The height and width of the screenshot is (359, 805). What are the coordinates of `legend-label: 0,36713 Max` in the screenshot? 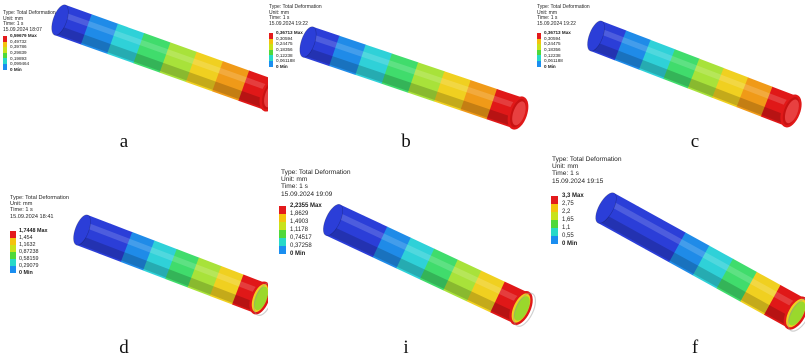 It's located at (557, 33).